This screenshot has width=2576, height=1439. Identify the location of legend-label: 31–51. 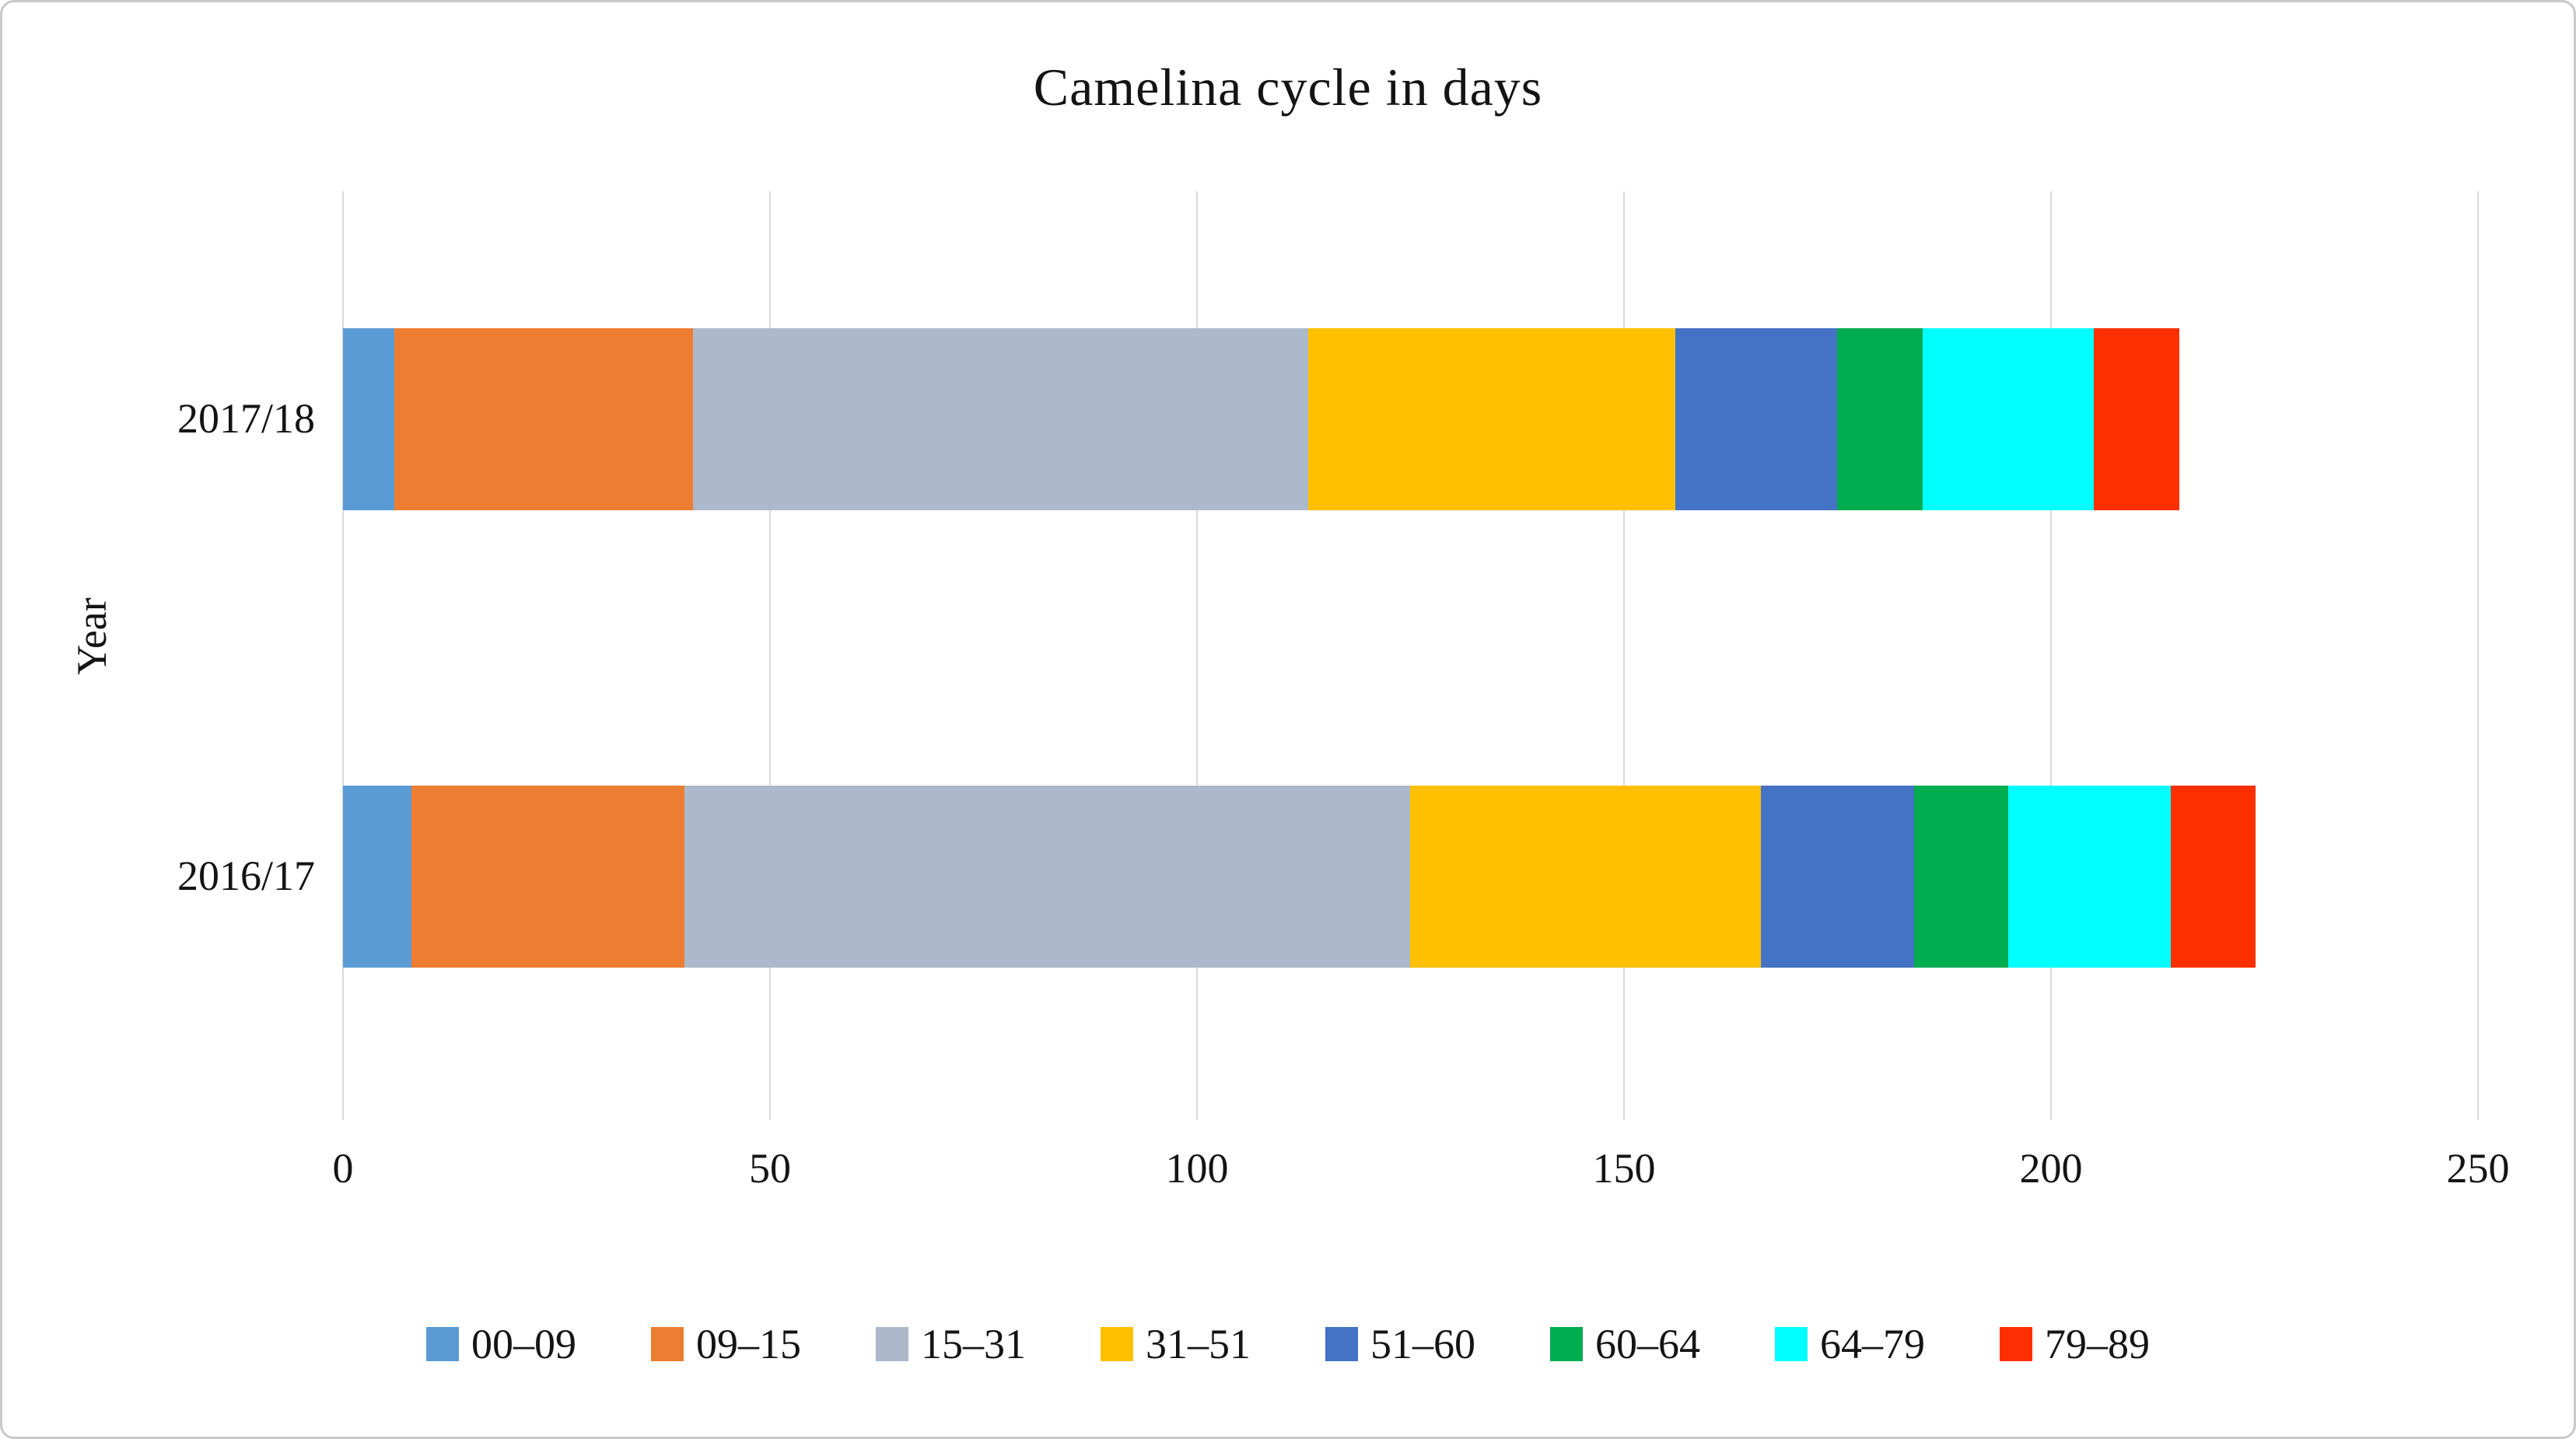
(1199, 1344).